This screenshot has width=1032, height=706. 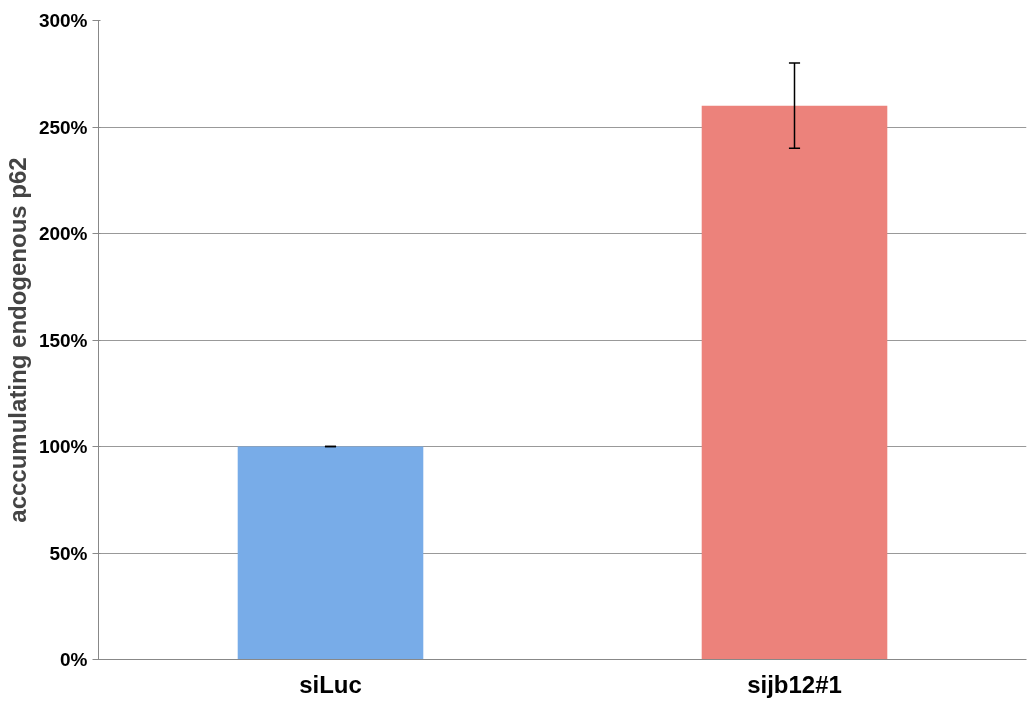 I want to click on y-tick-label: 100%, so click(x=63, y=446).